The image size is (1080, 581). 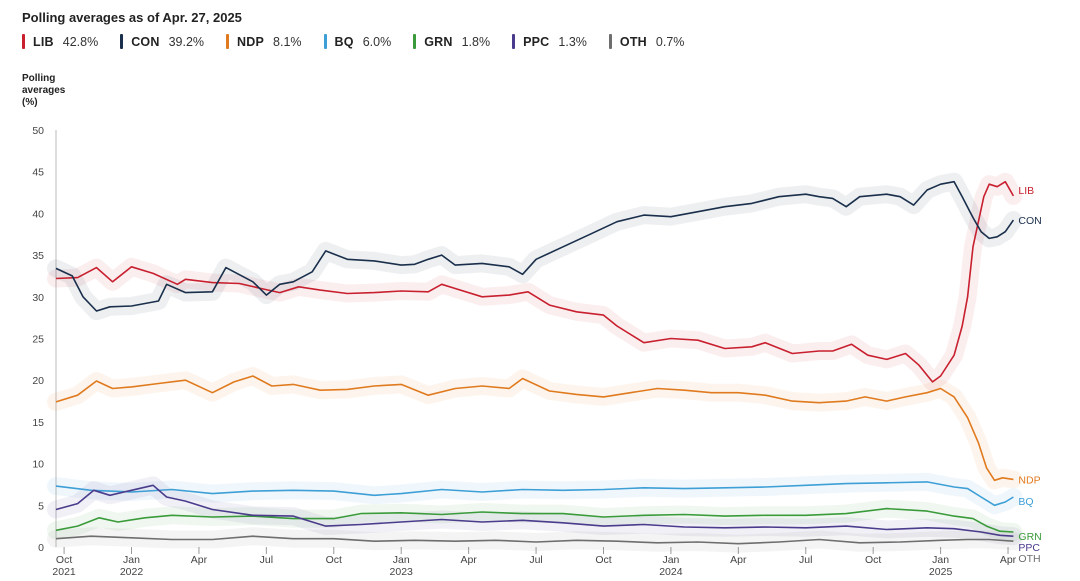 I want to click on end-label-ndp: NDP, so click(x=1029, y=480).